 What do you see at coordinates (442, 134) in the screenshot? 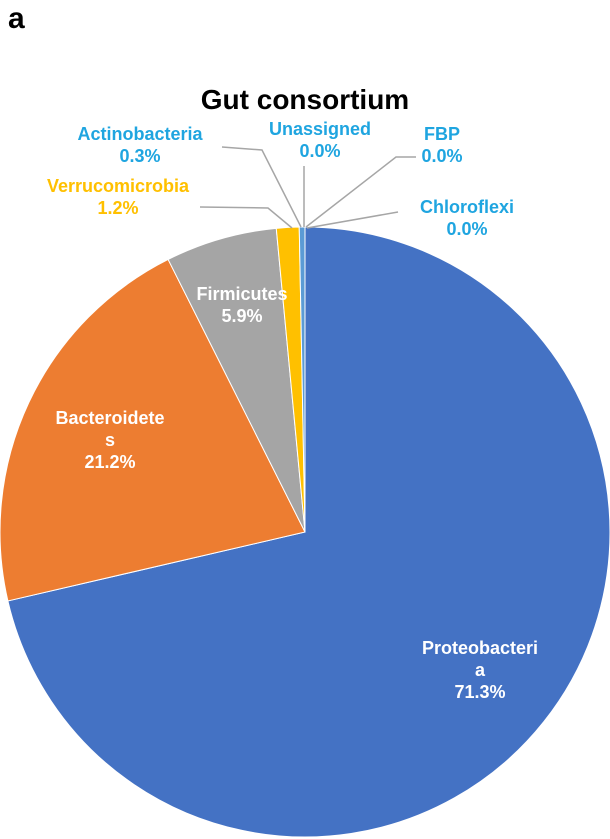
I see `category-label: FBP` at bounding box center [442, 134].